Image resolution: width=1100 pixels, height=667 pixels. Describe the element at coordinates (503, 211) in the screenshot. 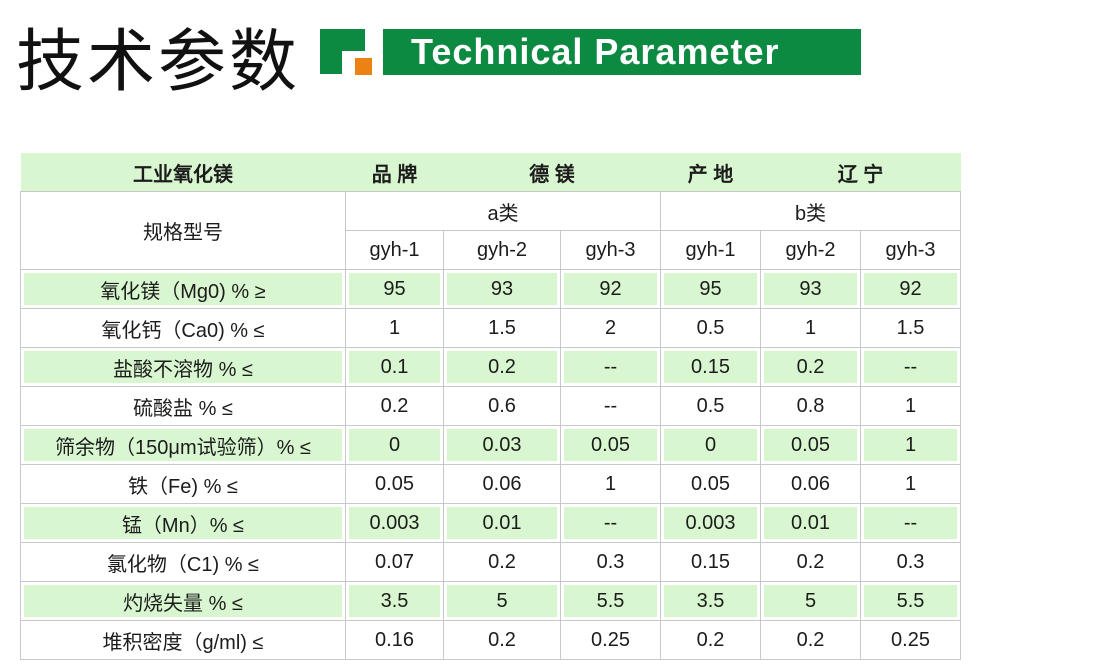

I see `class-a-cell: a类` at that location.